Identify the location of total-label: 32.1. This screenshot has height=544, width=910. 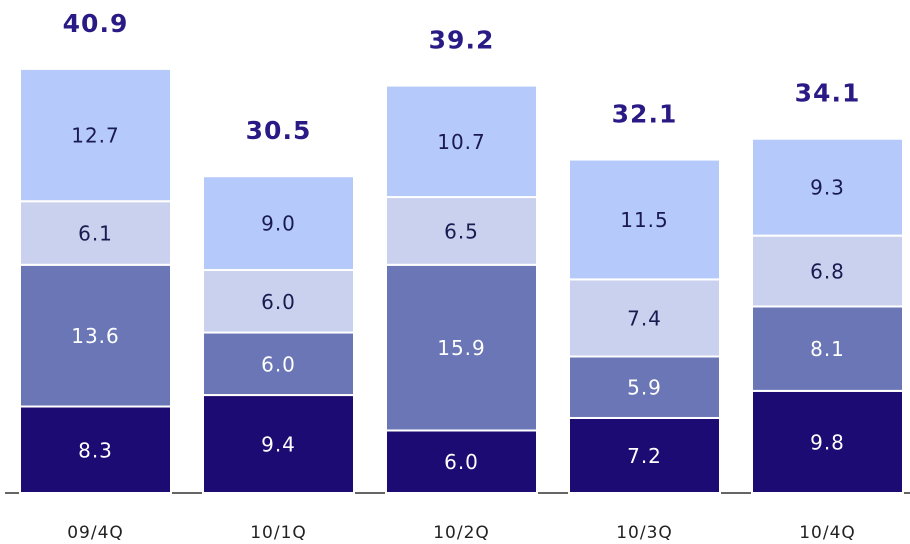
(645, 114).